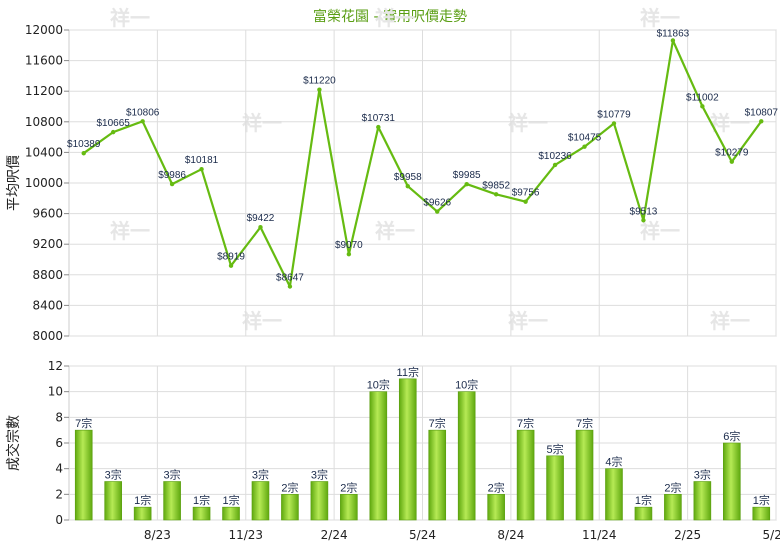 The height and width of the screenshot is (550, 780). I want to click on x-tick-label: 11/24, so click(599, 535).